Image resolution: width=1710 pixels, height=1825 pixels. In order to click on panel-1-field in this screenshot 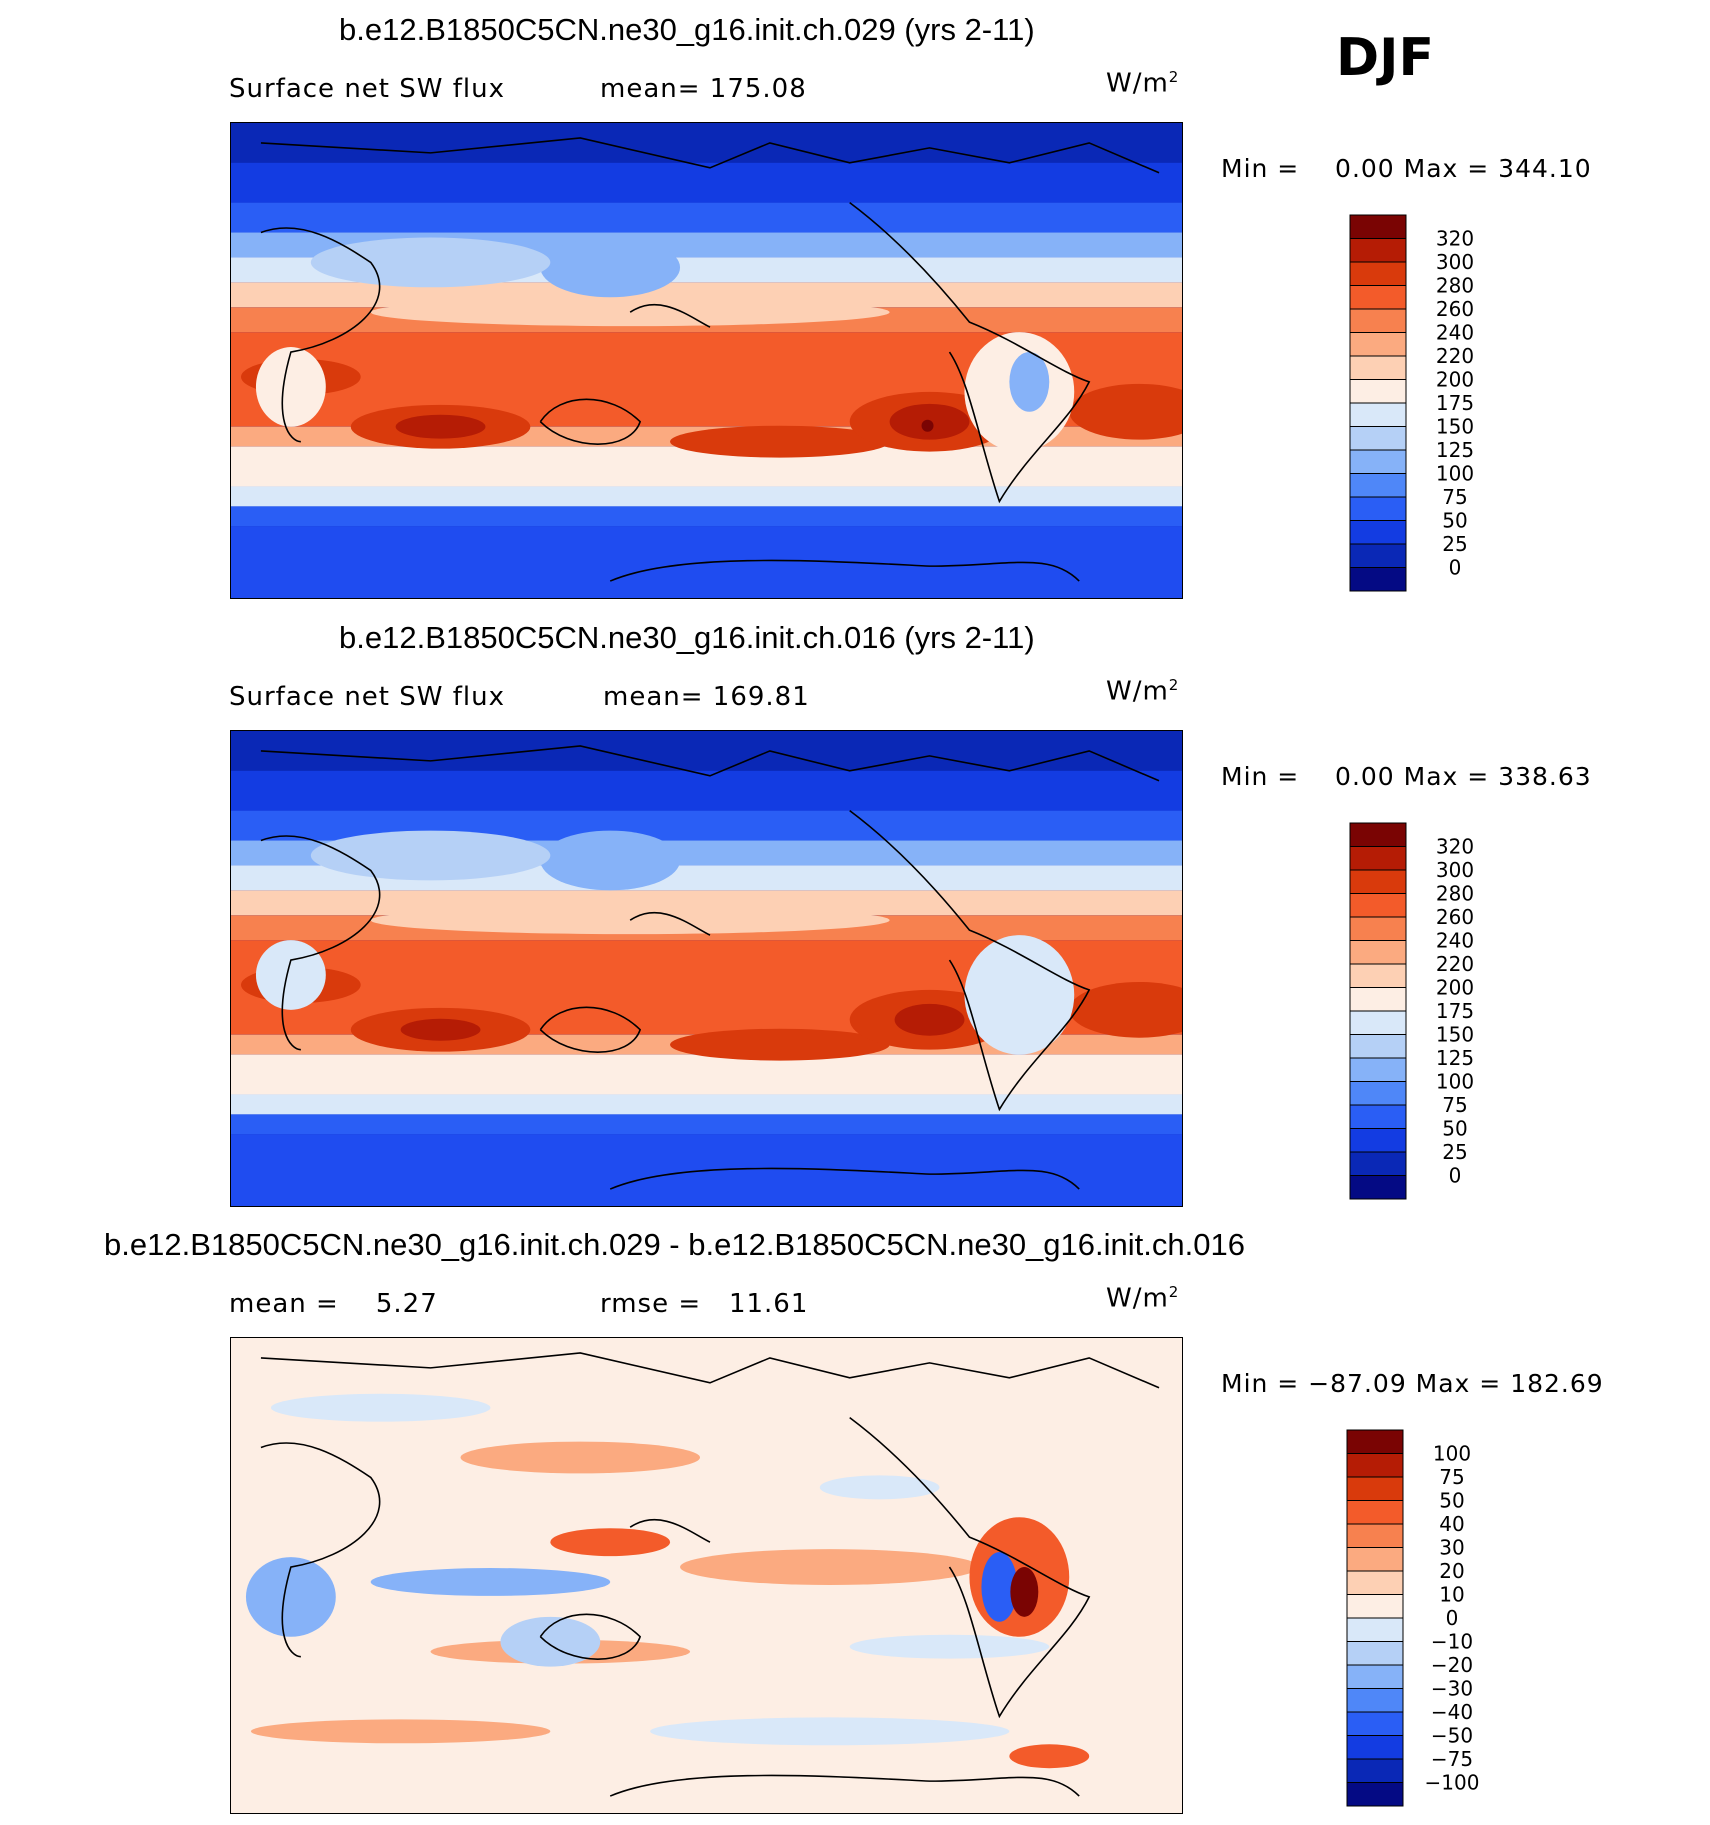, I will do `click(706, 360)`.